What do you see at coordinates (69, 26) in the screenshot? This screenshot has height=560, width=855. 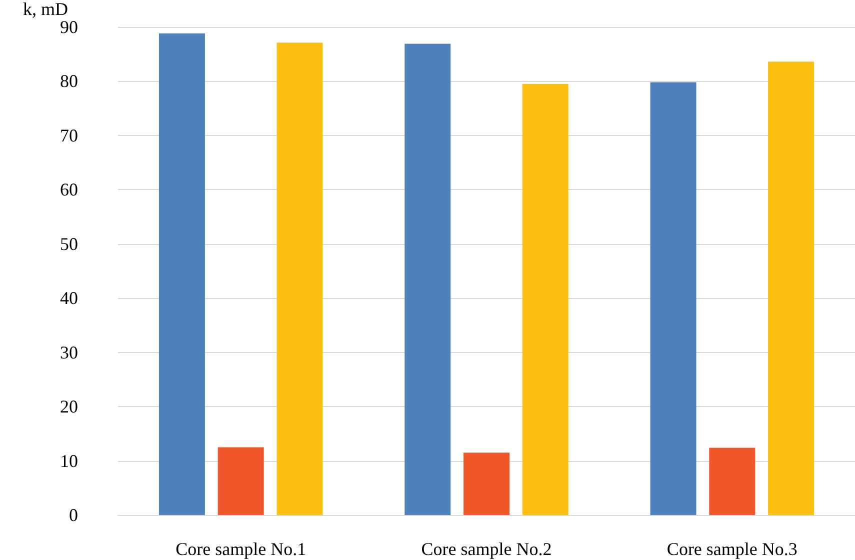 I see `y-tick-label: 90` at bounding box center [69, 26].